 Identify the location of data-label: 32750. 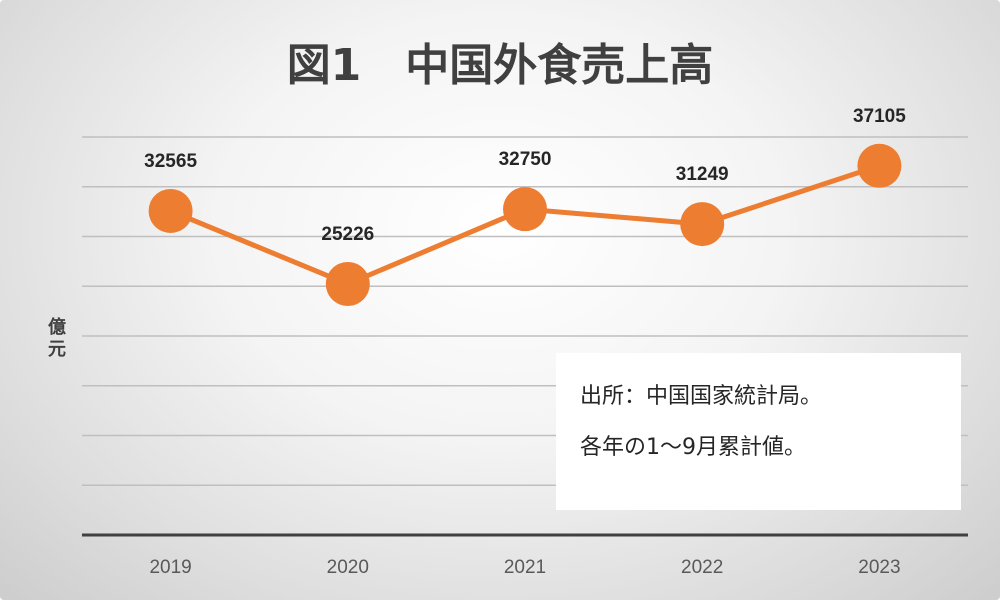
(525, 159).